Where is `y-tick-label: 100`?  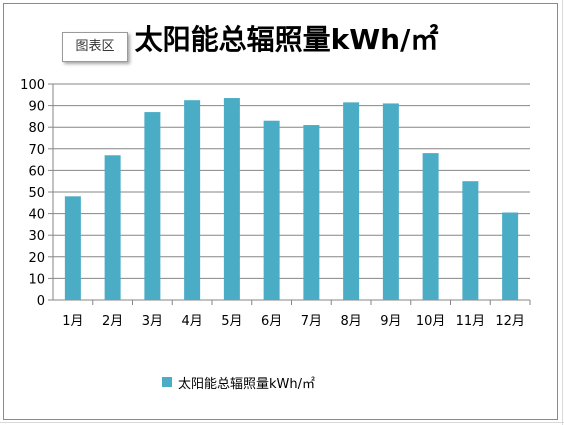
y-tick-label: 100 is located at coordinates (32, 85).